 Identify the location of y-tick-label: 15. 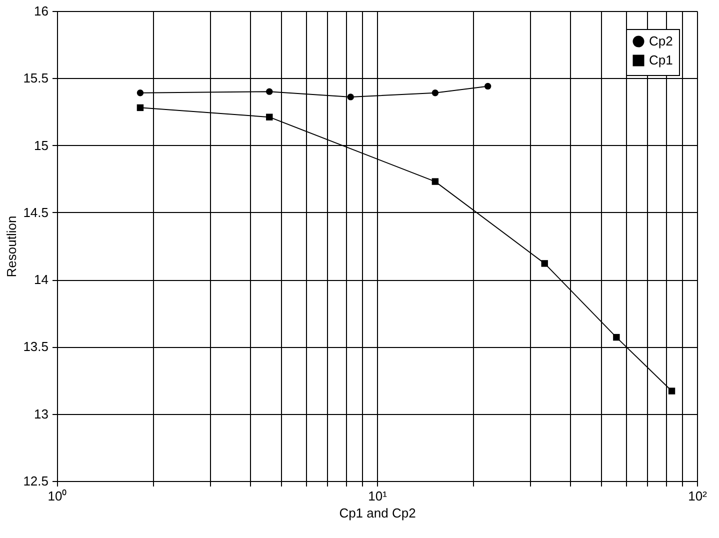
(41, 145).